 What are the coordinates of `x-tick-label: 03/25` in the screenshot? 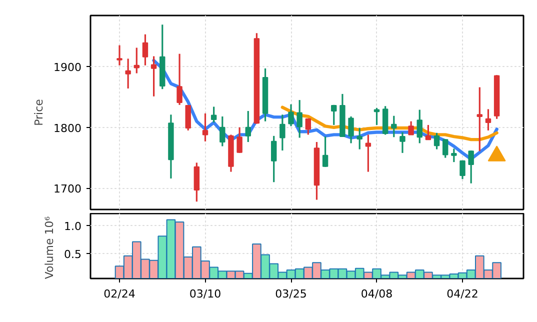 It's located at (291, 294).